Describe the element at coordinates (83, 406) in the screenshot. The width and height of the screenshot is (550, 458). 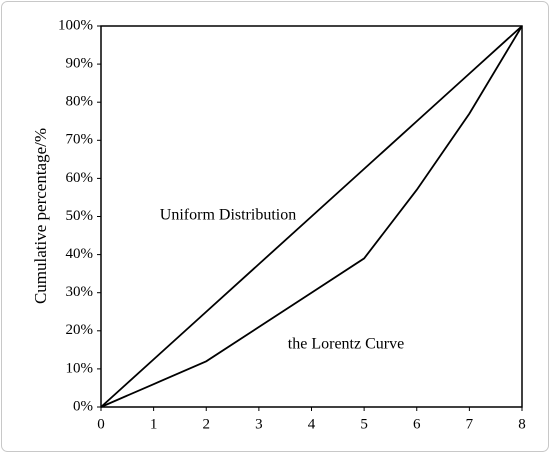
I see `y-tick-label: 0%` at that location.